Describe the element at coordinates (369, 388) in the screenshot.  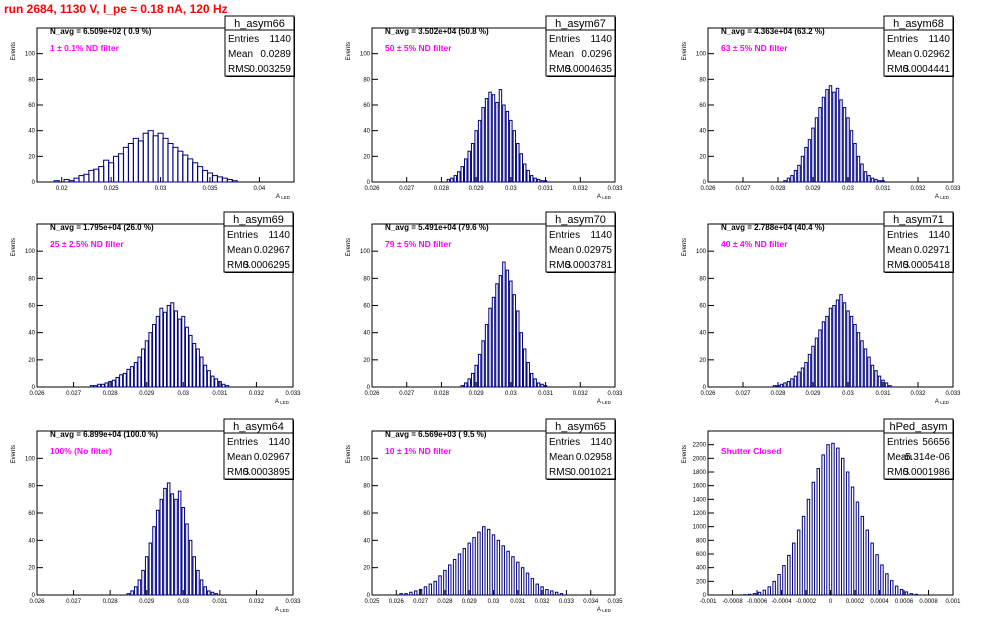
I see `y-tick-label: 0` at that location.